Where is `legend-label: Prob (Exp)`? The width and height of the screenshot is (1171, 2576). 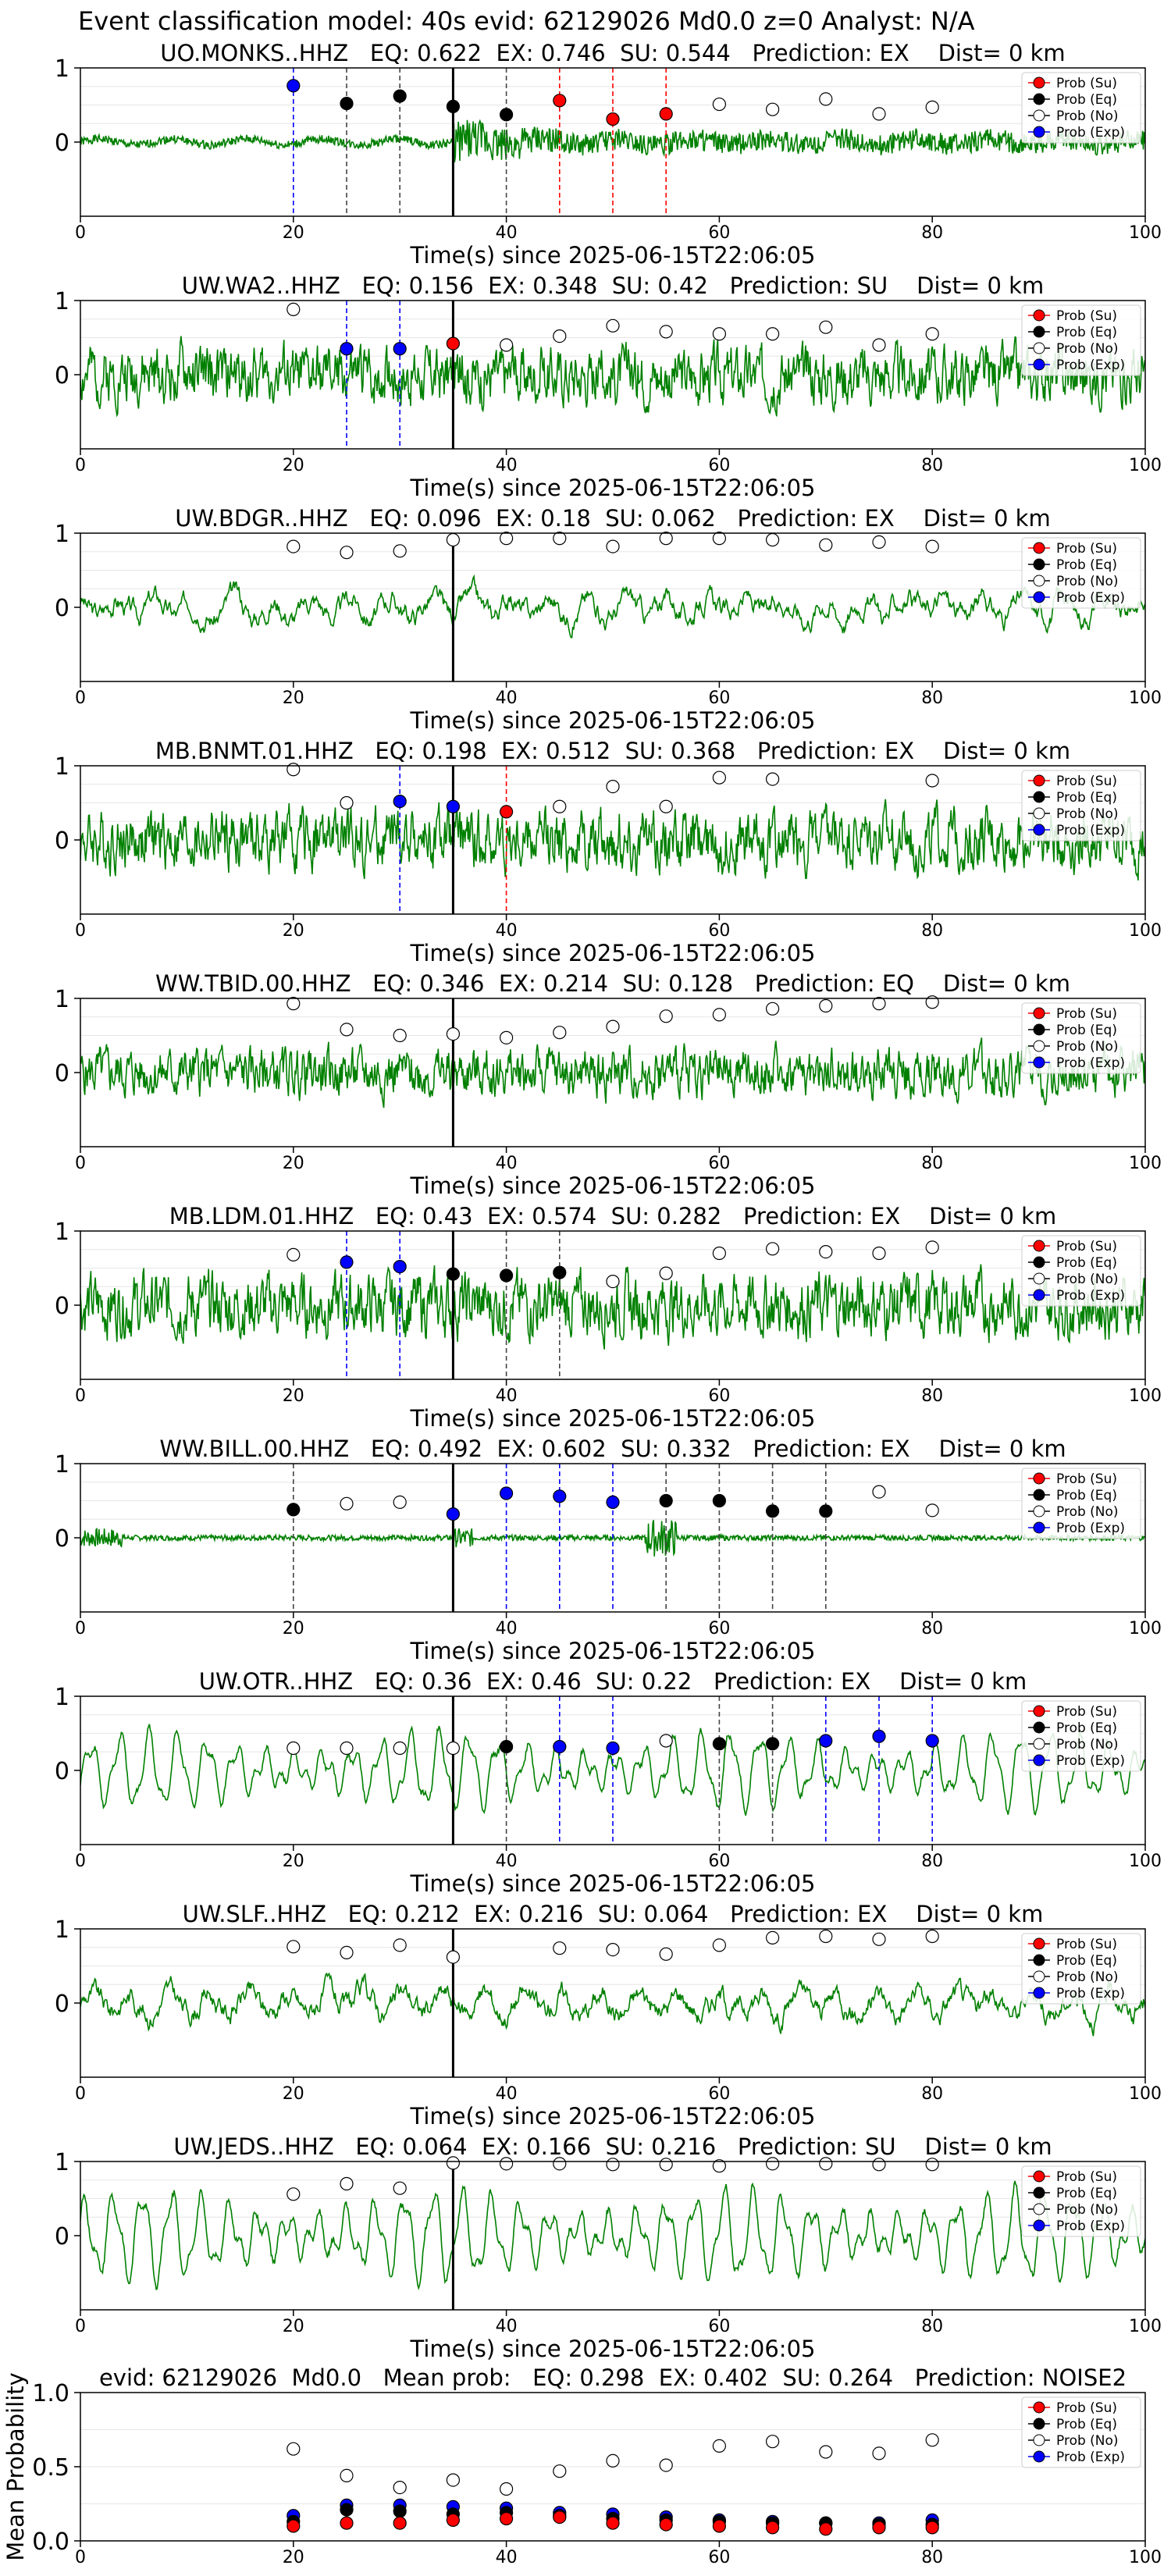
legend-label: Prob (Exp) is located at coordinates (1090, 2226).